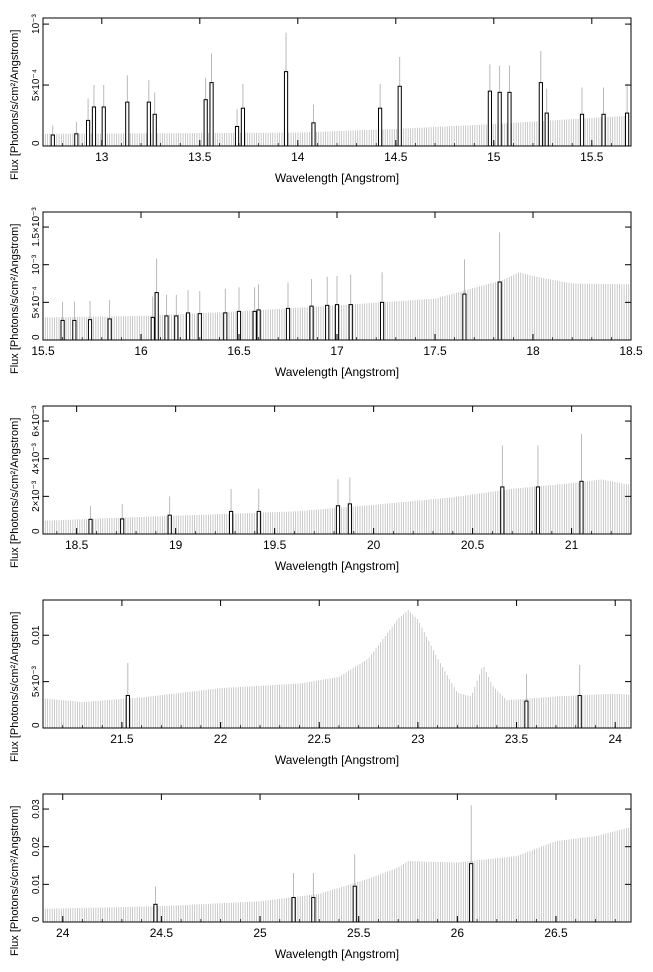  I want to click on chart-3-x-tick-label: 19, so click(176, 545).